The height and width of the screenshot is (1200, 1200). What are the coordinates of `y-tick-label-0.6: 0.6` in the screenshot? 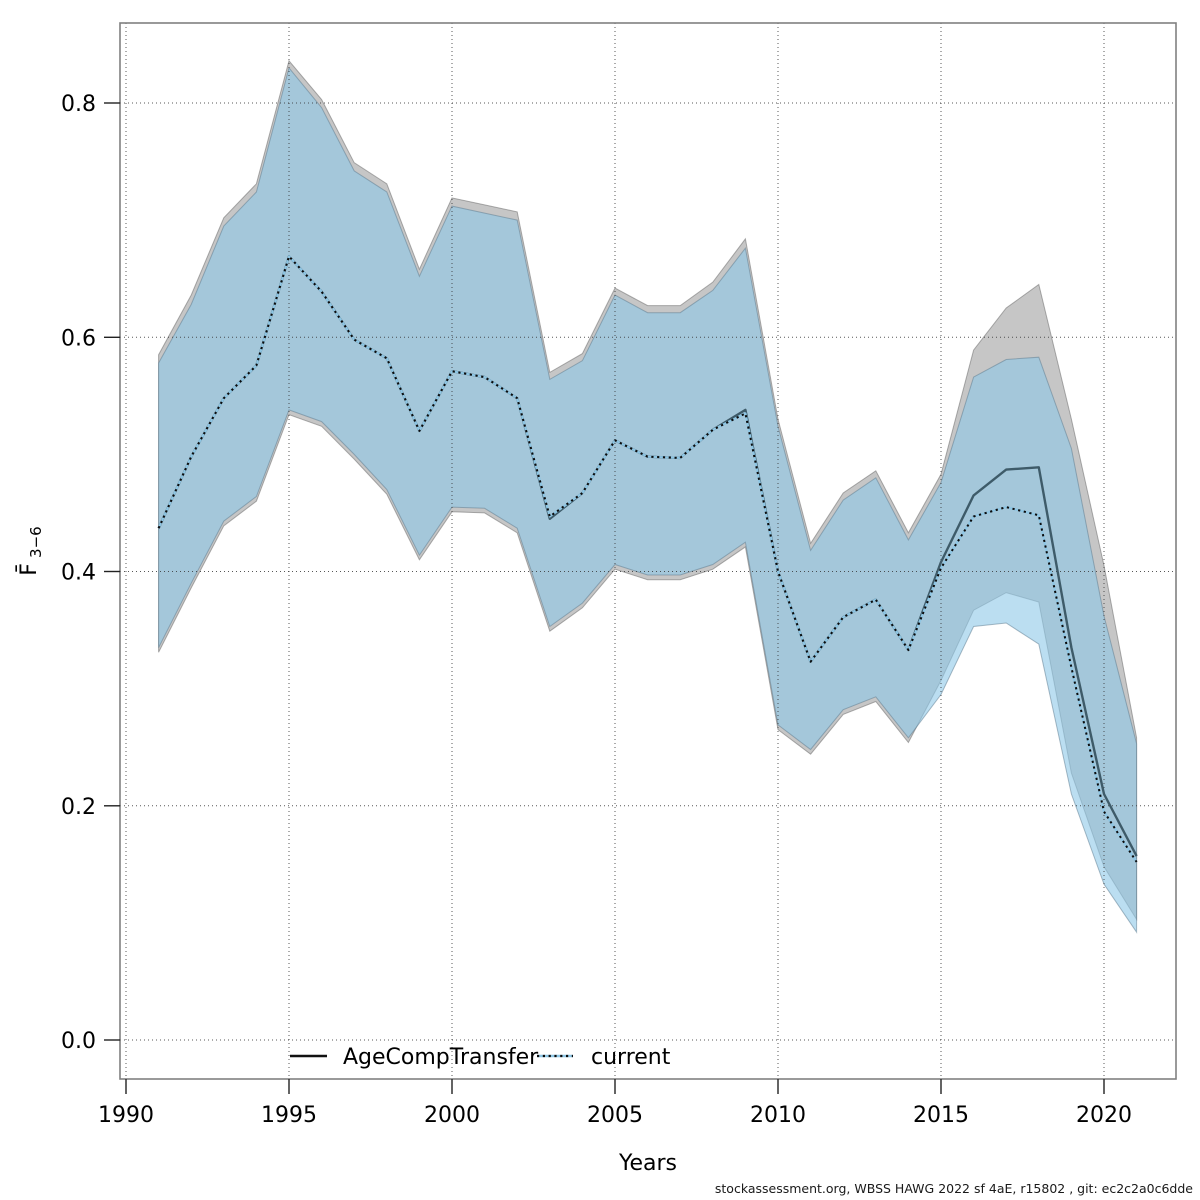 It's located at (78, 338).